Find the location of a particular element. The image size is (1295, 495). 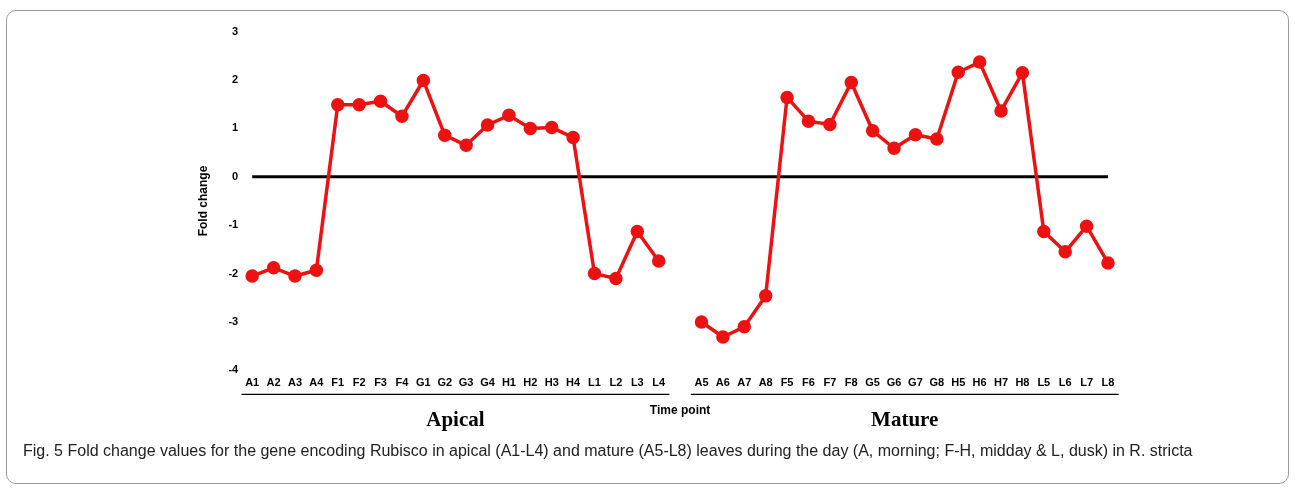

x-tick-label: F4 is located at coordinates (402, 382).